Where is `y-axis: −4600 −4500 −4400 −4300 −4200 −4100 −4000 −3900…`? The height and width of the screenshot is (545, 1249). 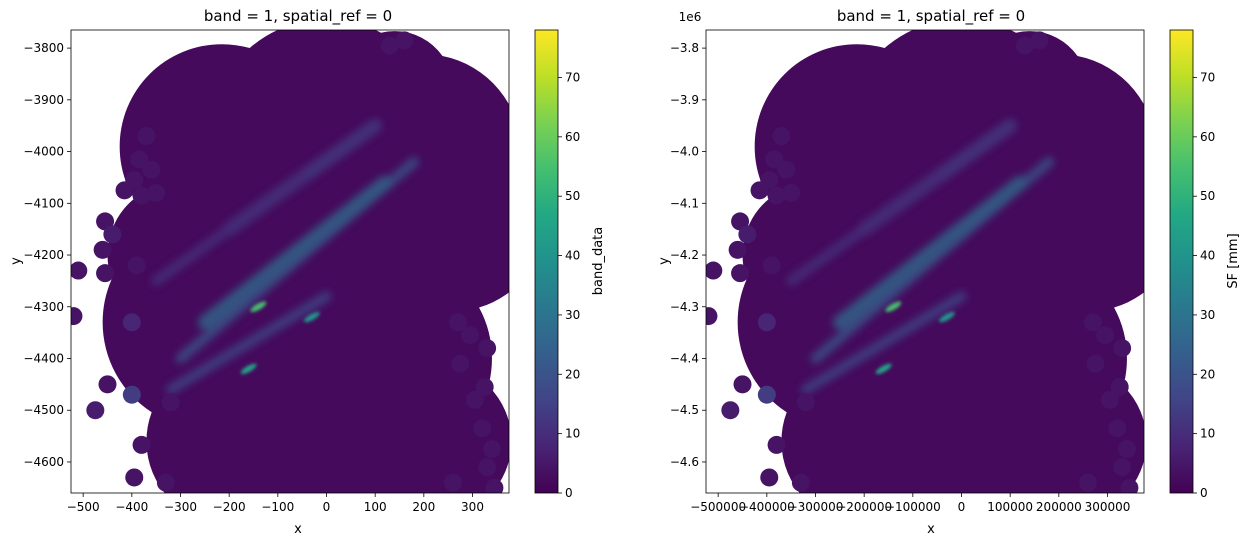
y-axis: −4600 −4500 −4400 −4300 −4200 −4100 −4000 −3900… is located at coordinates (47, 255).